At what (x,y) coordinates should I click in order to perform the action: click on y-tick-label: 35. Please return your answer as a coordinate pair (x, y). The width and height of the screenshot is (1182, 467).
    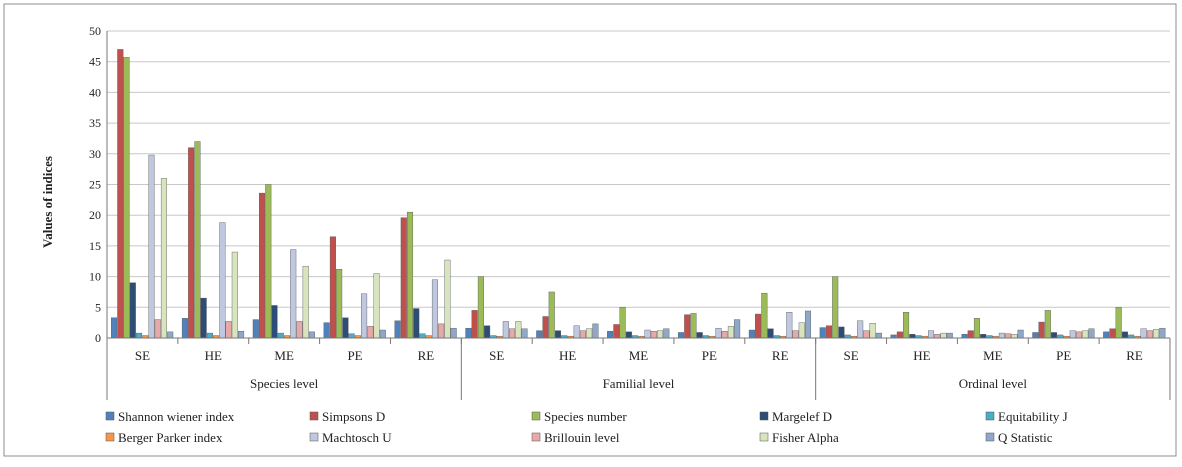
    Looking at the image, I should click on (95, 123).